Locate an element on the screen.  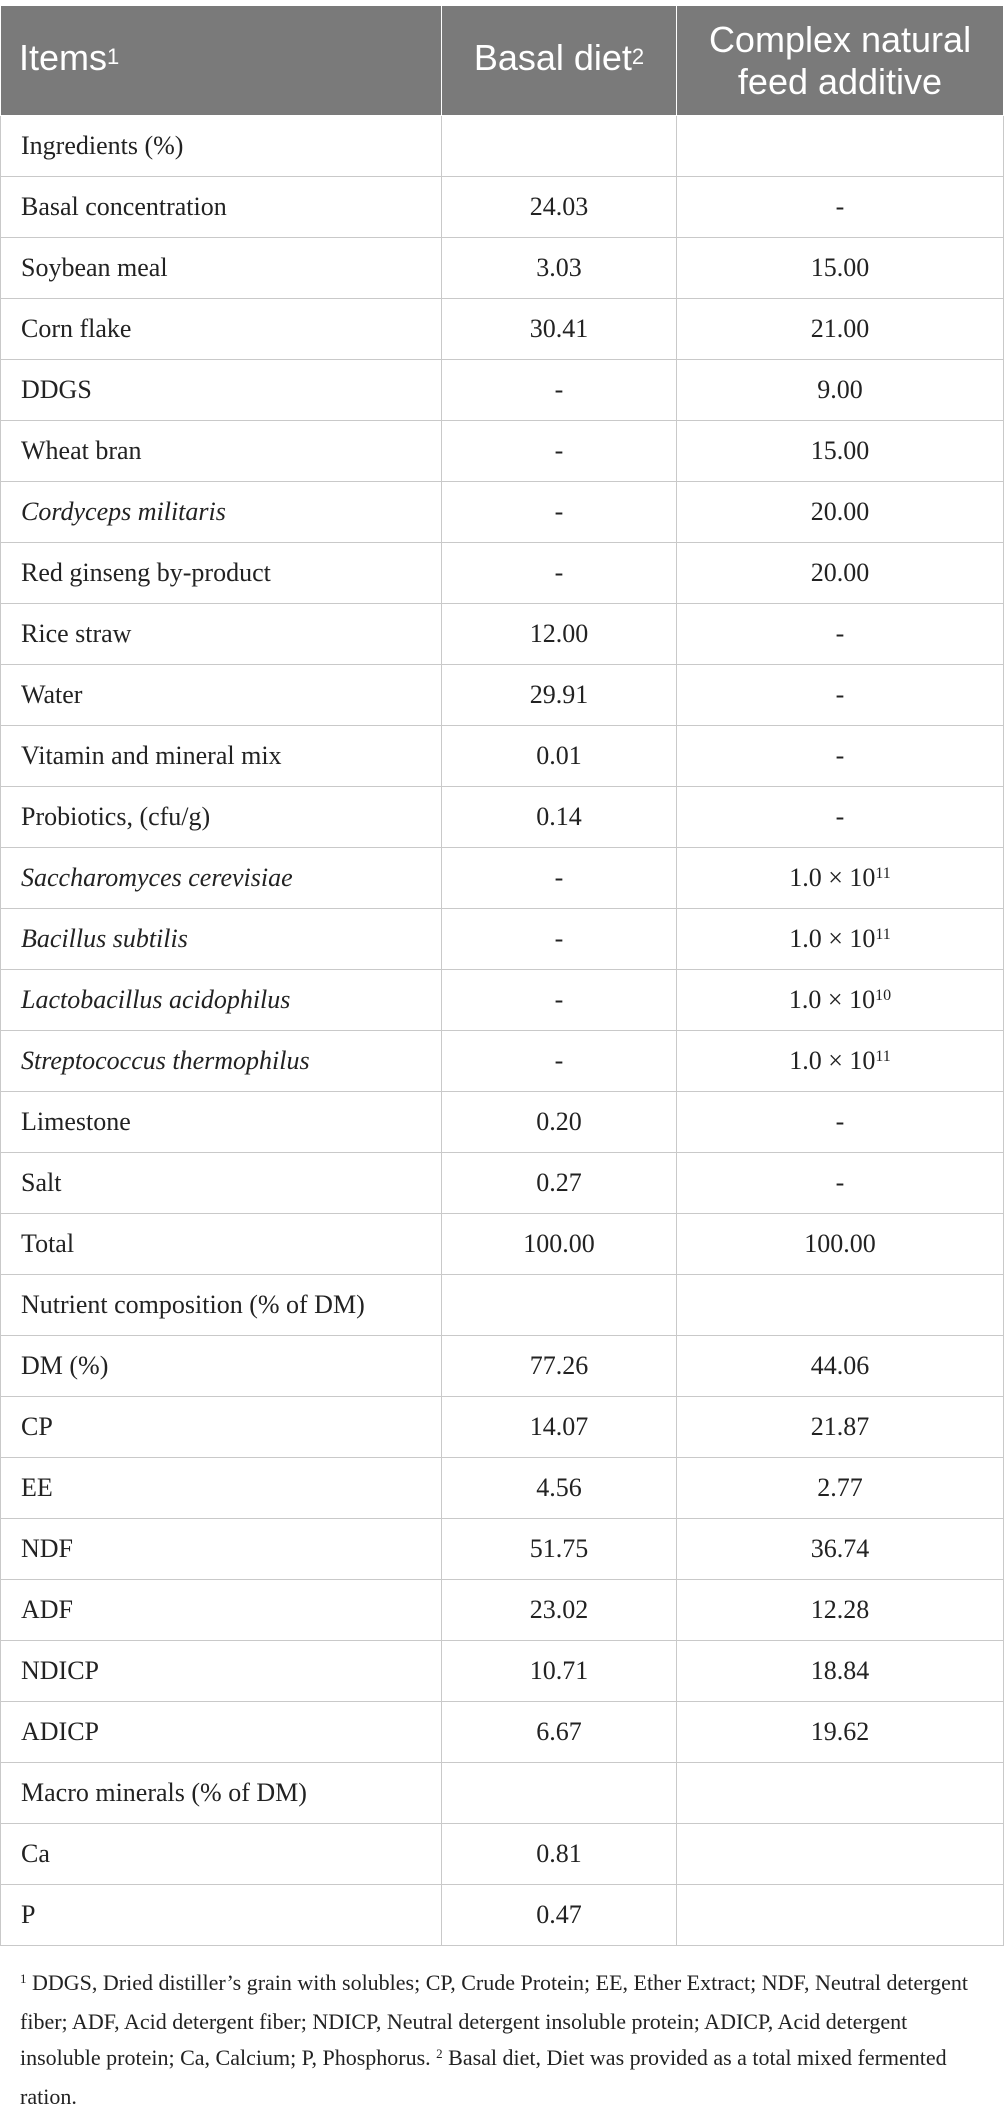
table-row: Water 29.91- is located at coordinates (502, 695).